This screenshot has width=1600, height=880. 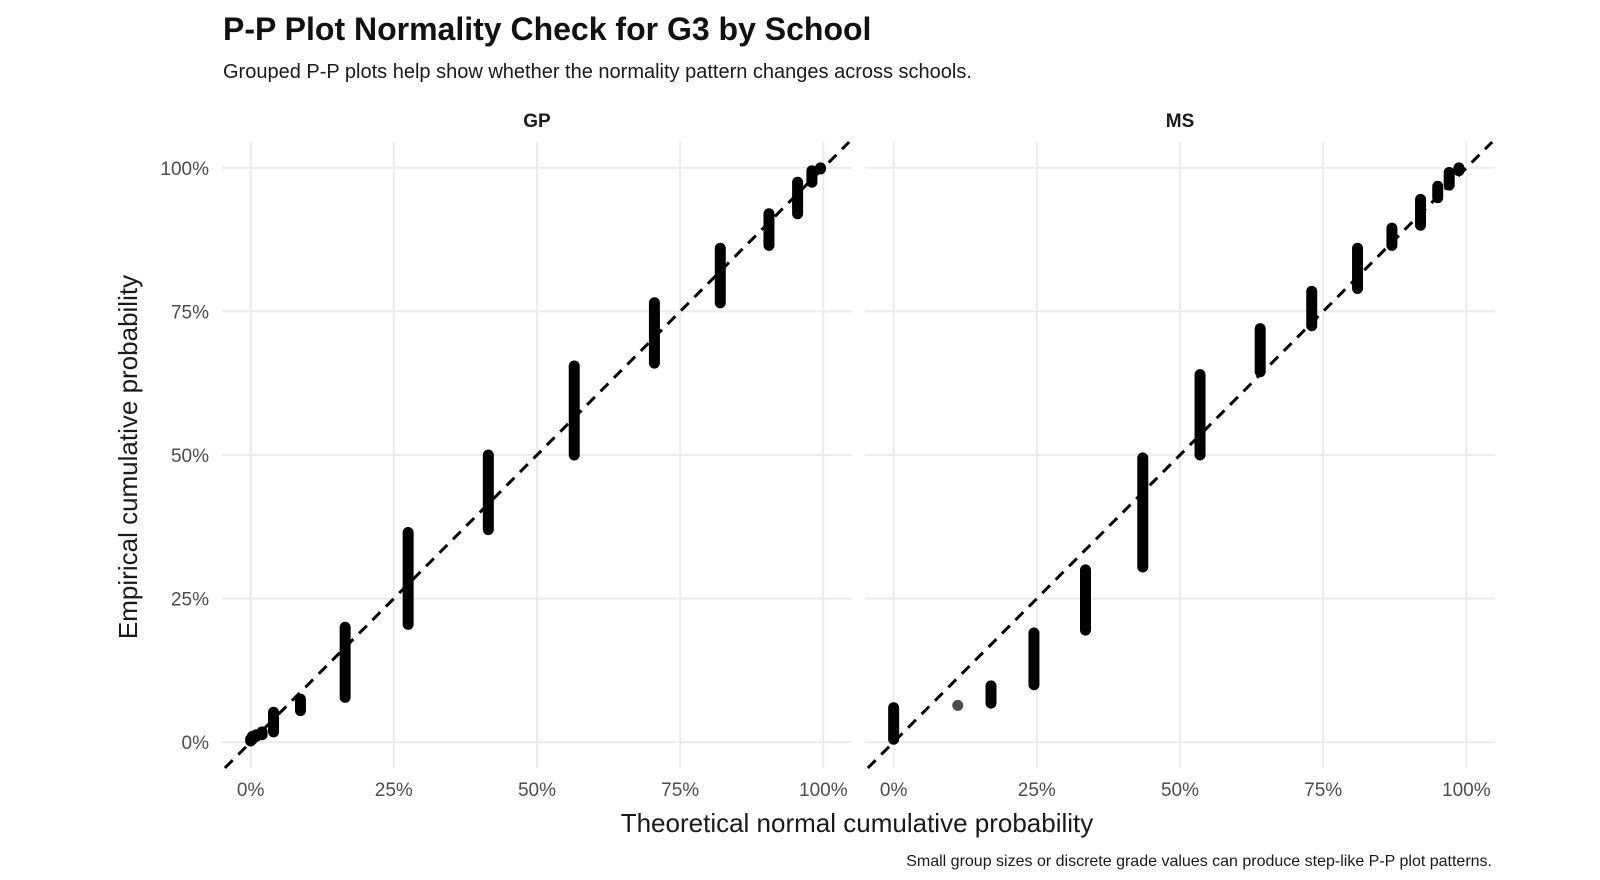 I want to click on x-tick-label-ms-4: 100%, so click(x=1466, y=790).